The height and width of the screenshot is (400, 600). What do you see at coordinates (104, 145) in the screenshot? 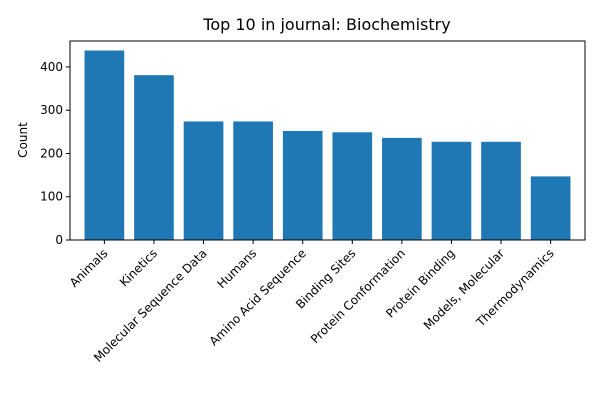
I see `bar-animals` at bounding box center [104, 145].